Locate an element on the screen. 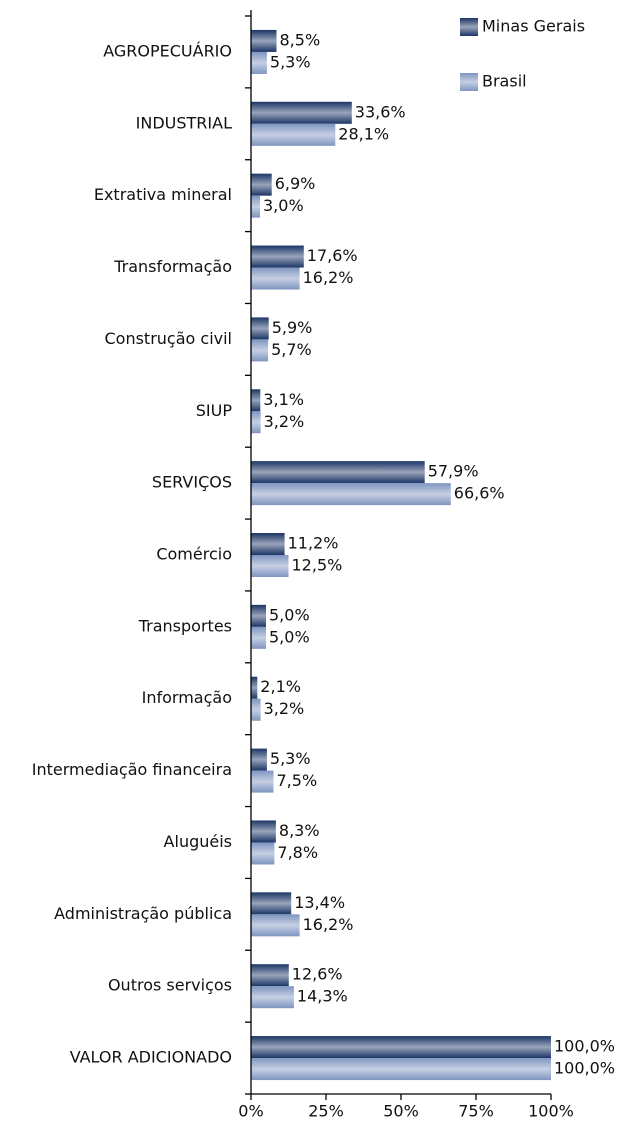 The height and width of the screenshot is (1124, 619). category-label: SERVIÇOS is located at coordinates (192, 482).